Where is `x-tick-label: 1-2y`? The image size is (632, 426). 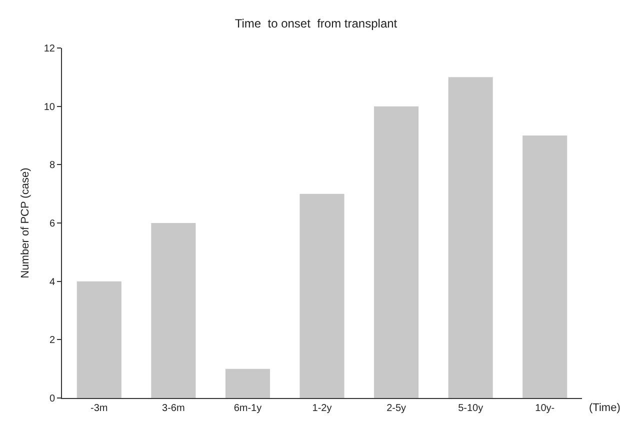
x-tick-label: 1-2y is located at coordinates (322, 408).